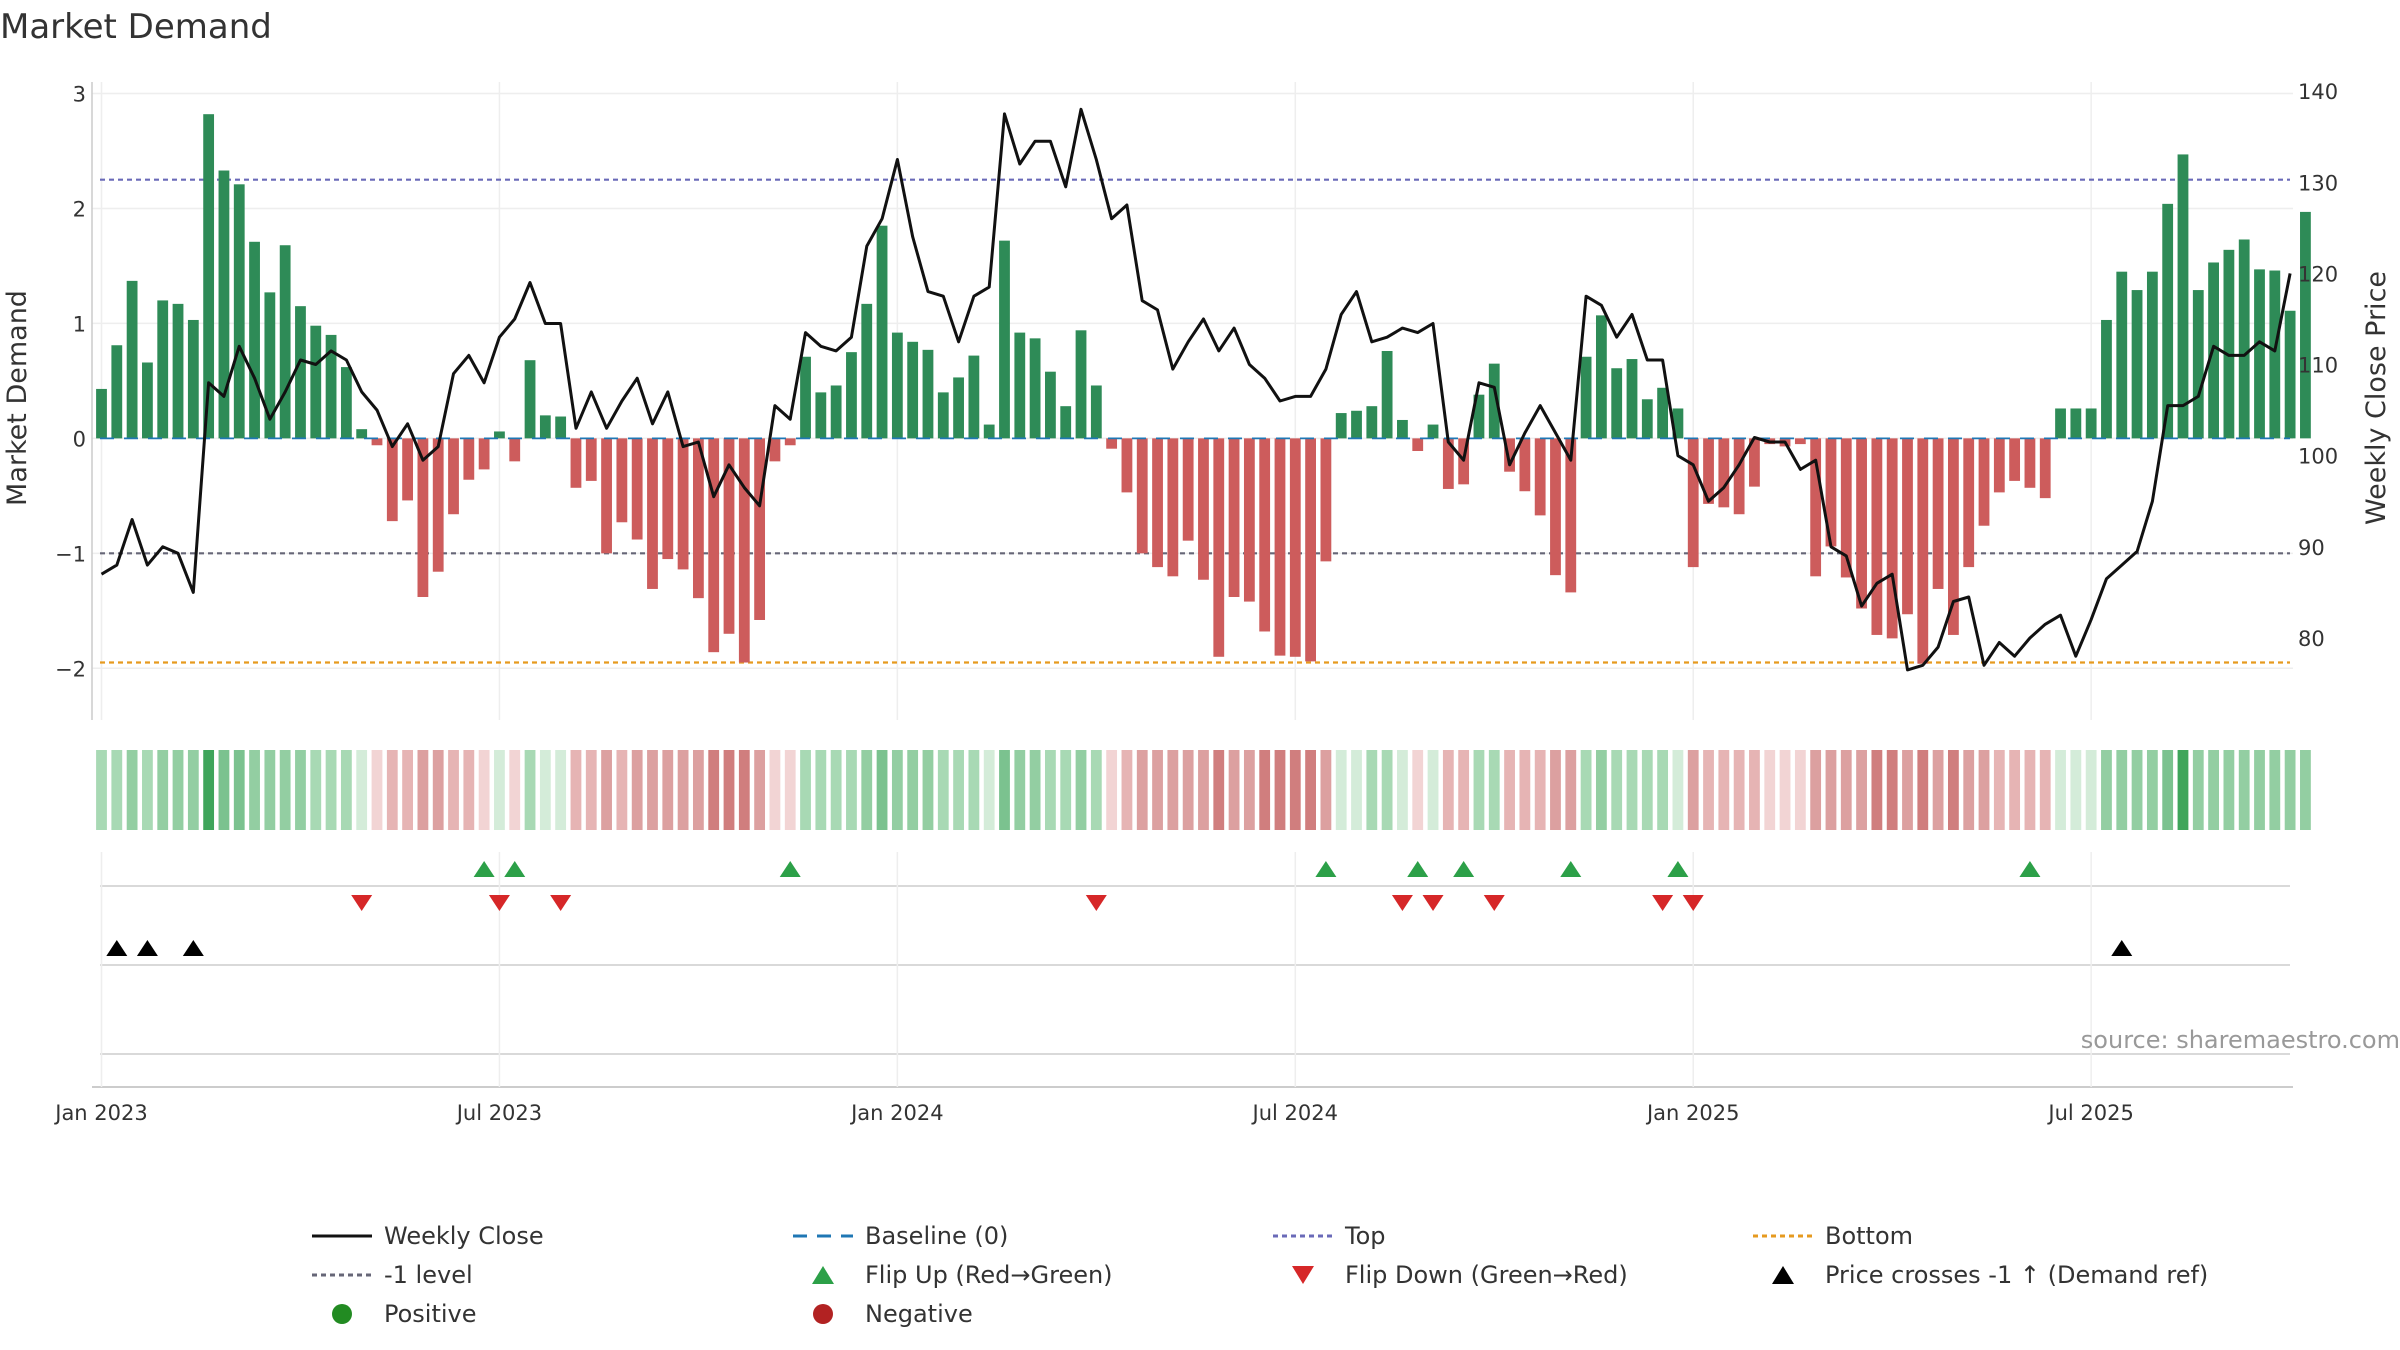 Image resolution: width=2400 pixels, height=1350 pixels. I want to click on x-tick-label: Jan 2025, so click(1692, 1113).